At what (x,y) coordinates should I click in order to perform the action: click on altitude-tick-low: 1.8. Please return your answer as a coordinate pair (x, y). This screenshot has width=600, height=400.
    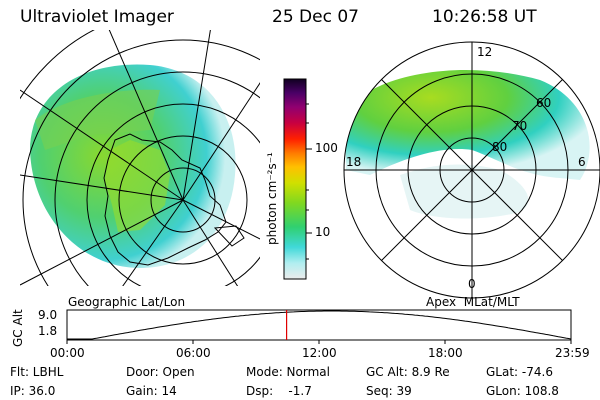
    Looking at the image, I should click on (48, 331).